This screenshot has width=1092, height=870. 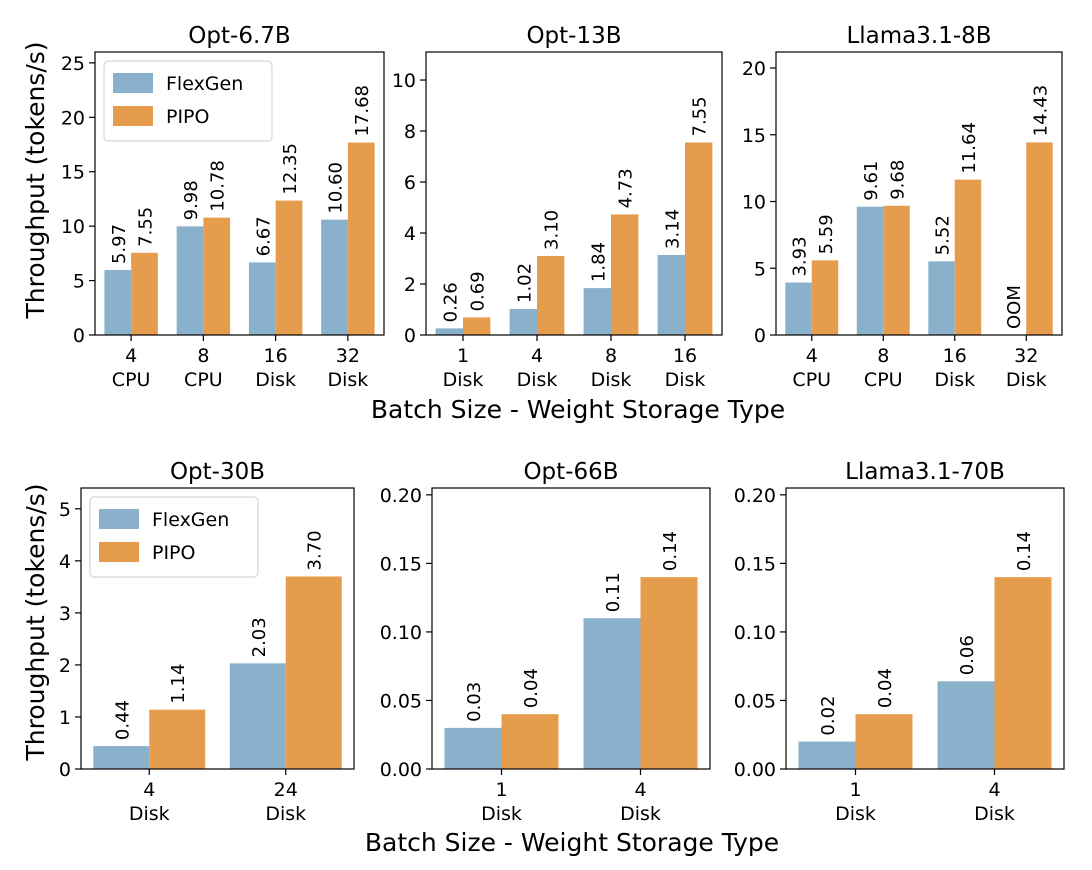 What do you see at coordinates (259, 637) in the screenshot?
I see `value-label-flexgen: 2.03` at bounding box center [259, 637].